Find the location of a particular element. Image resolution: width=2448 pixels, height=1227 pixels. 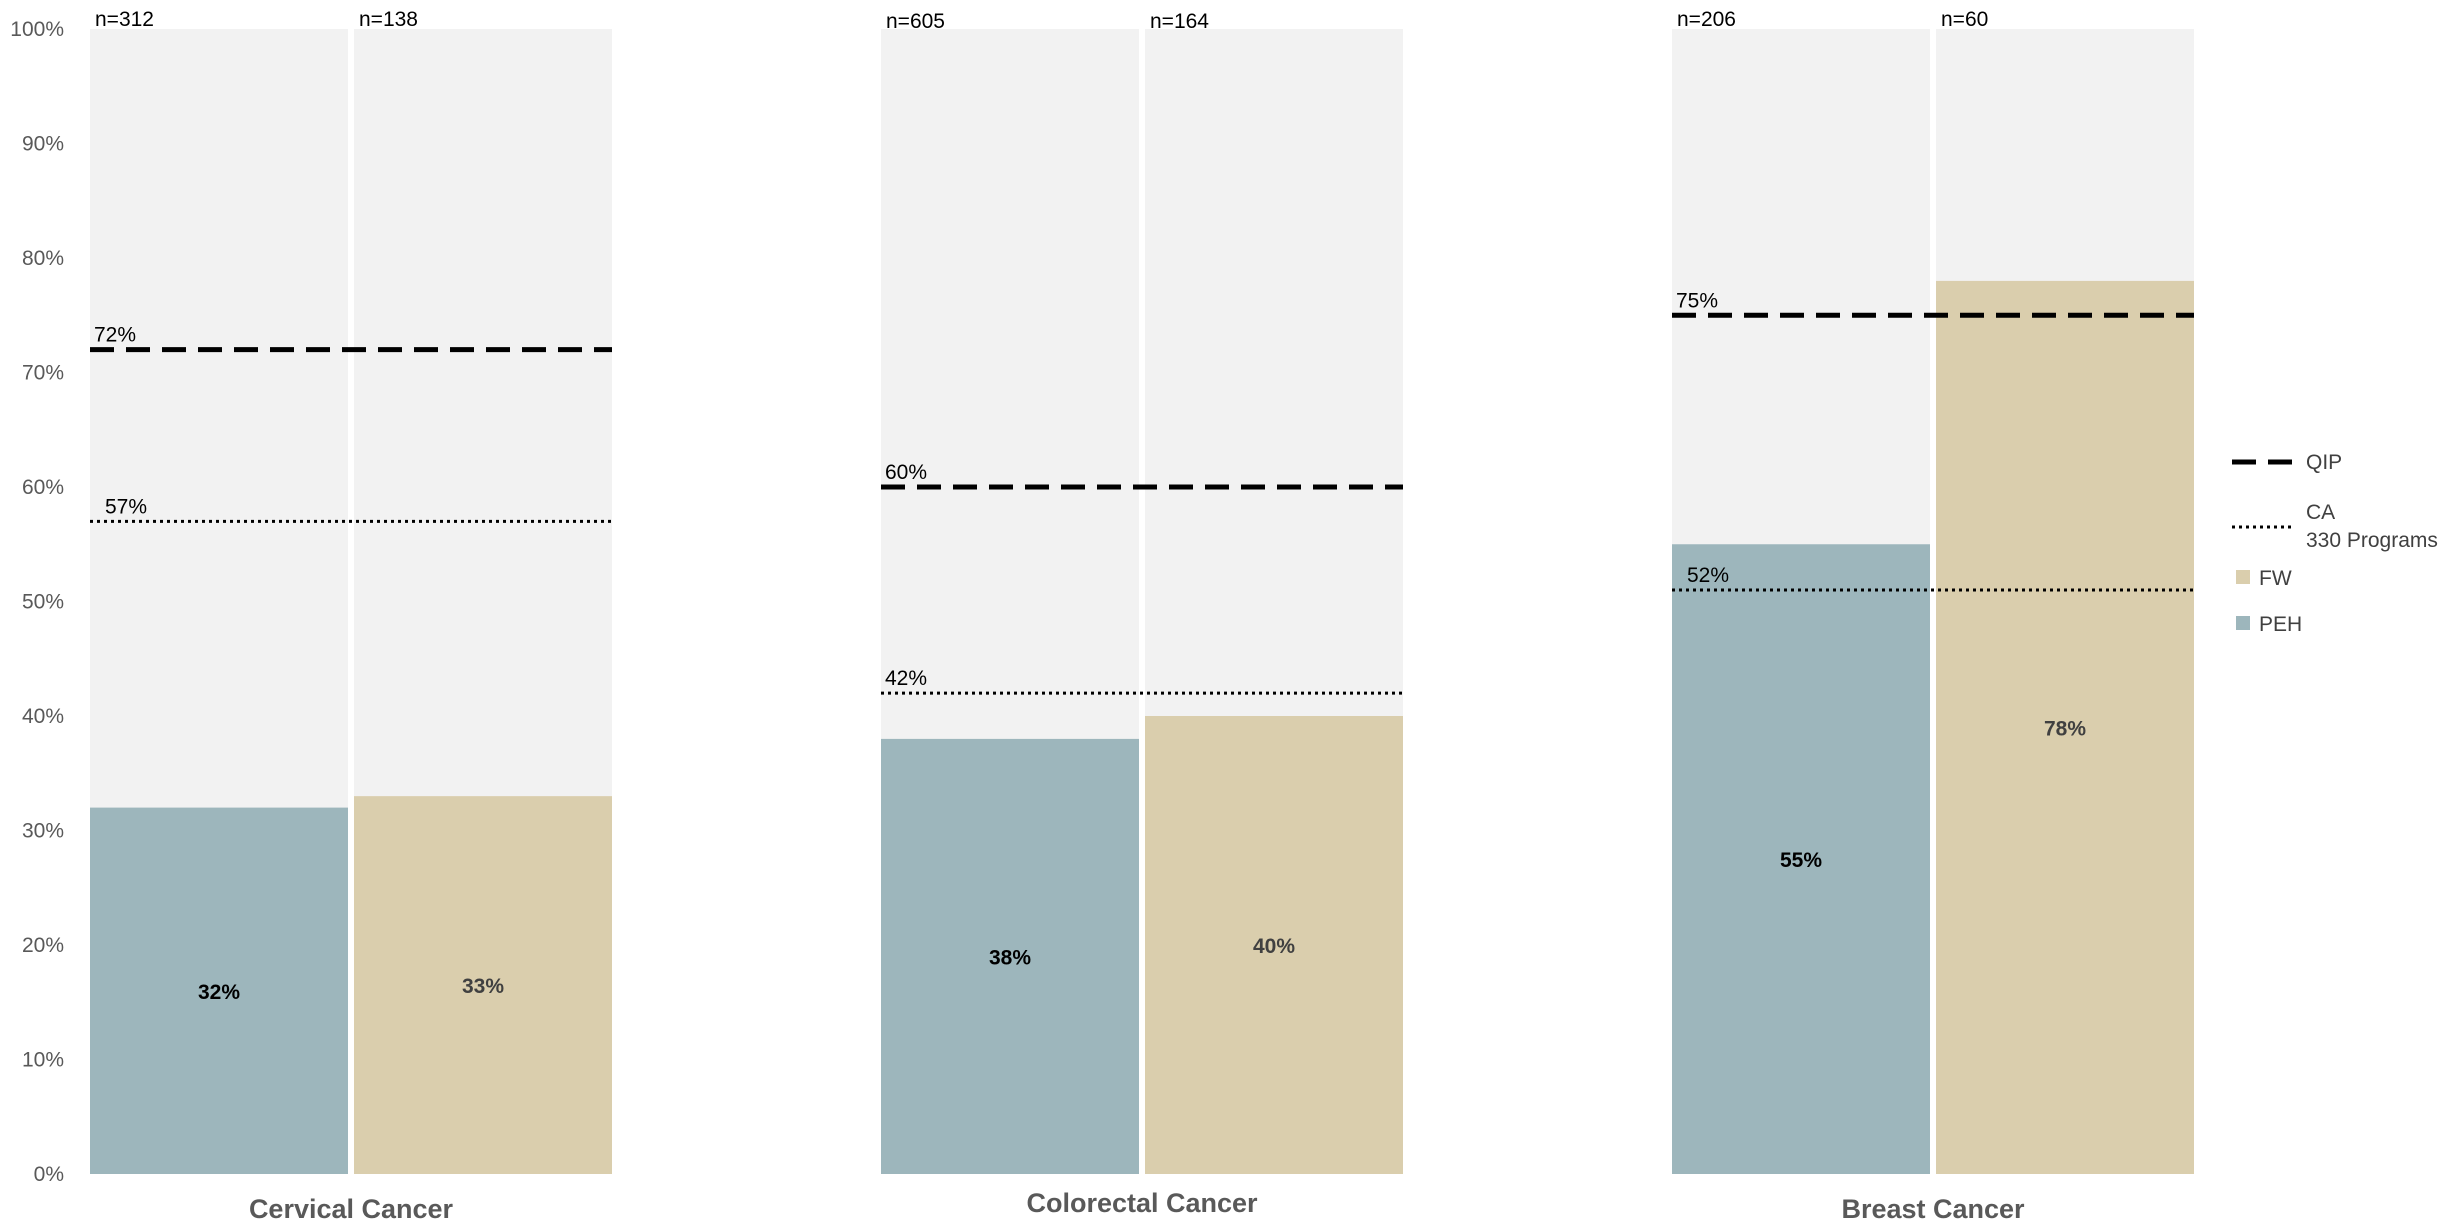

y-tick-label: 50% is located at coordinates (43, 602).